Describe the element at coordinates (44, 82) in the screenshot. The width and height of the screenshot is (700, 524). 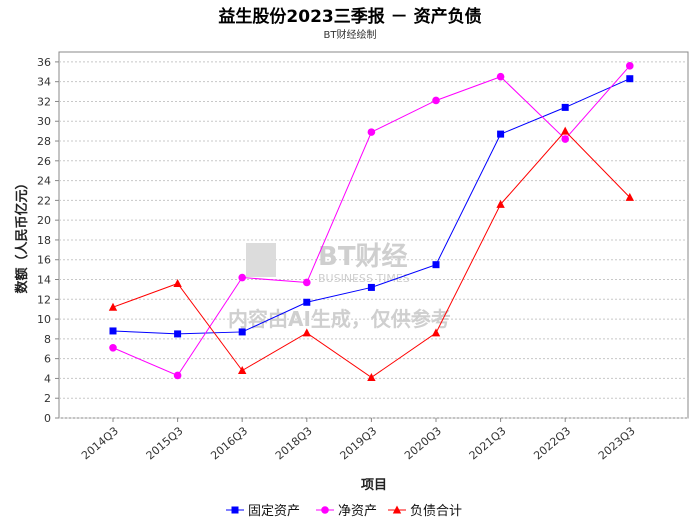
I see `y-tick-label: 34` at that location.